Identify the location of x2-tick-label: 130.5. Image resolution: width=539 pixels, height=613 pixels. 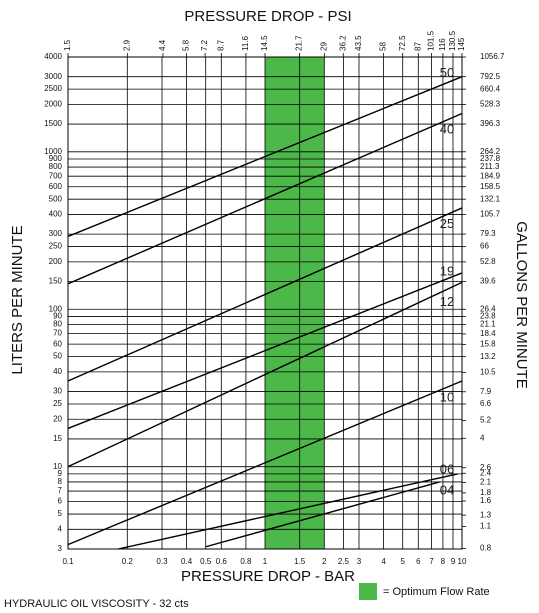
(452, 40).